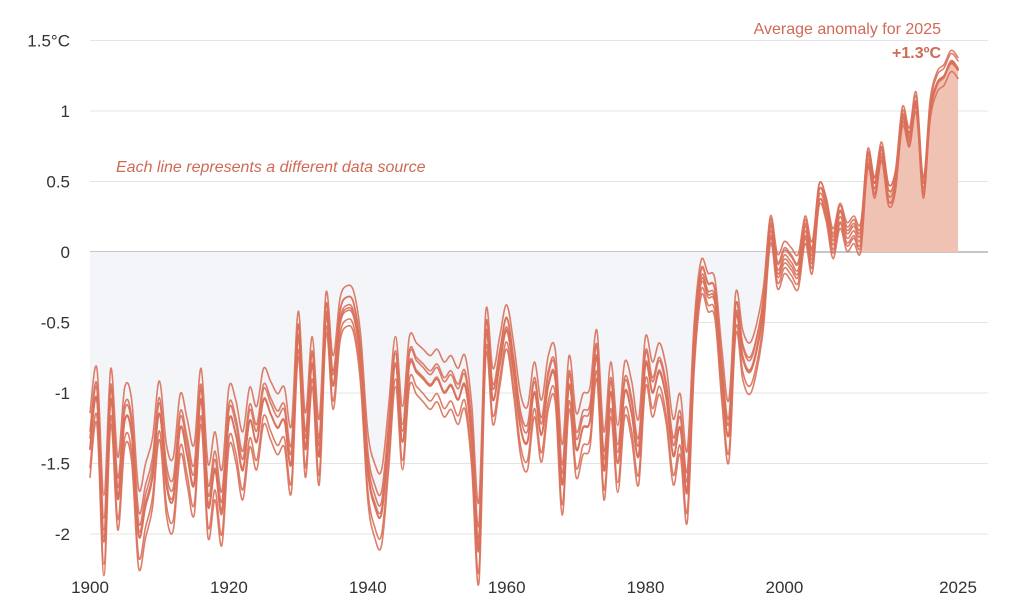 The image size is (1024, 612). What do you see at coordinates (55, 323) in the screenshot?
I see `y-tick-label: -0.5` at bounding box center [55, 323].